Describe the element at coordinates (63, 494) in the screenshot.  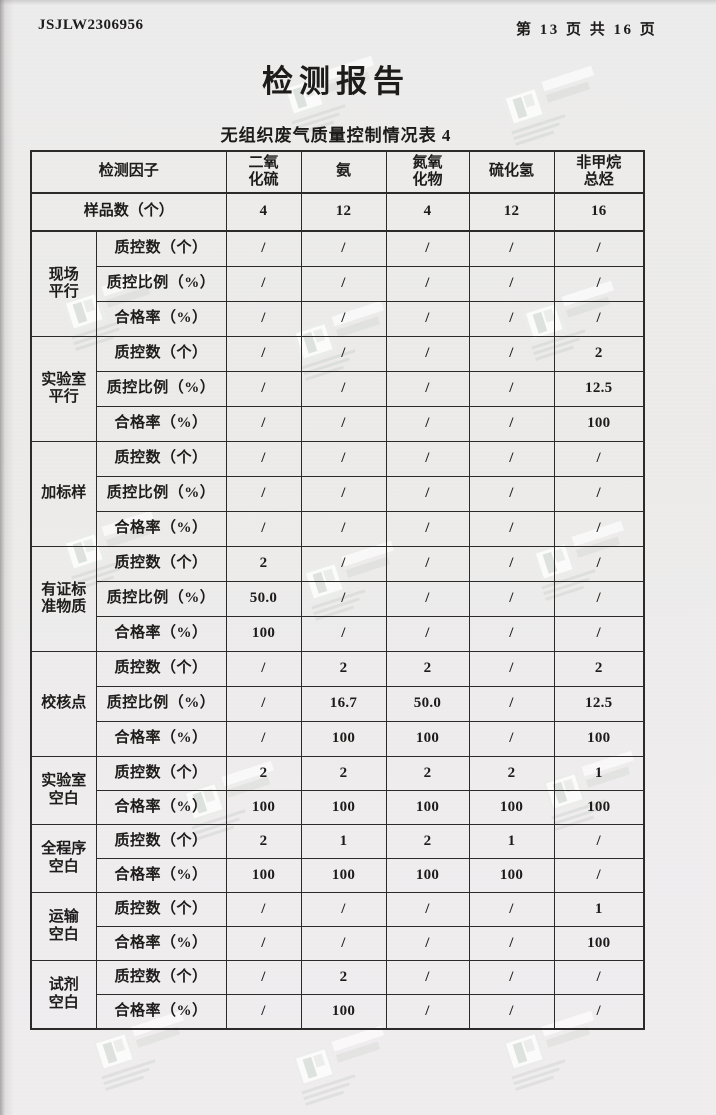
I see `group-label-cell-2: 加标样` at that location.